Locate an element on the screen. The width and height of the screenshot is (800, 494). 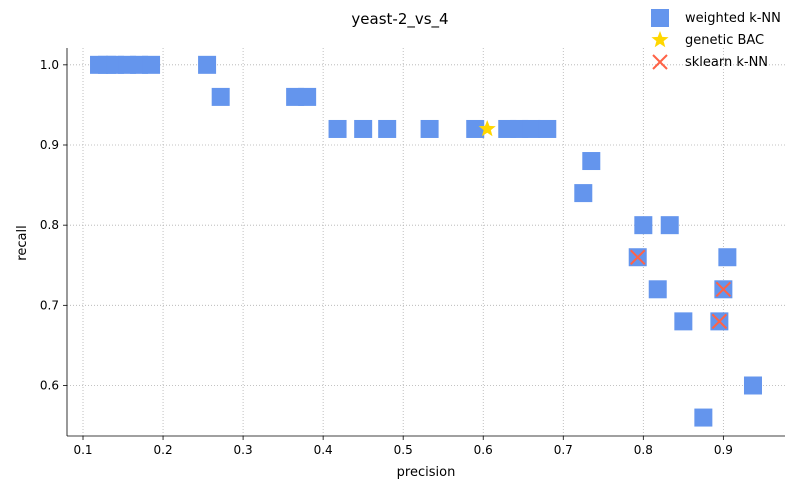
legend-label: sklearn k-NN is located at coordinates (726, 62).